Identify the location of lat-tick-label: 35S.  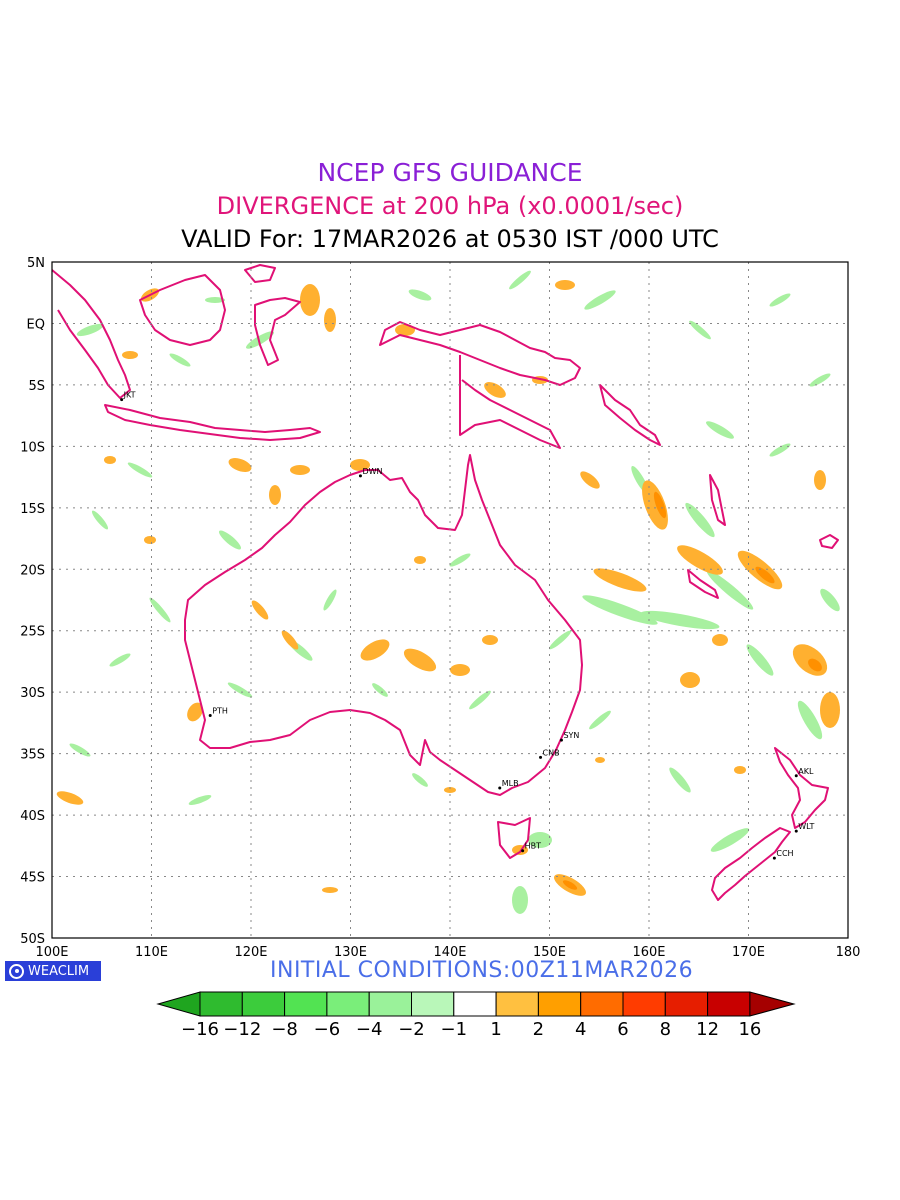
(32, 755).